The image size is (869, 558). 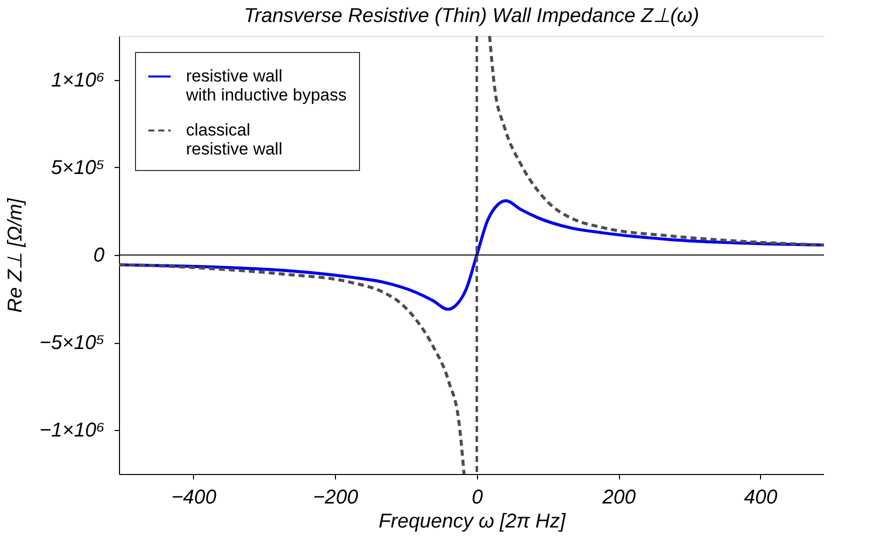 What do you see at coordinates (761, 497) in the screenshot?
I see `x-tick-label: 400` at bounding box center [761, 497].